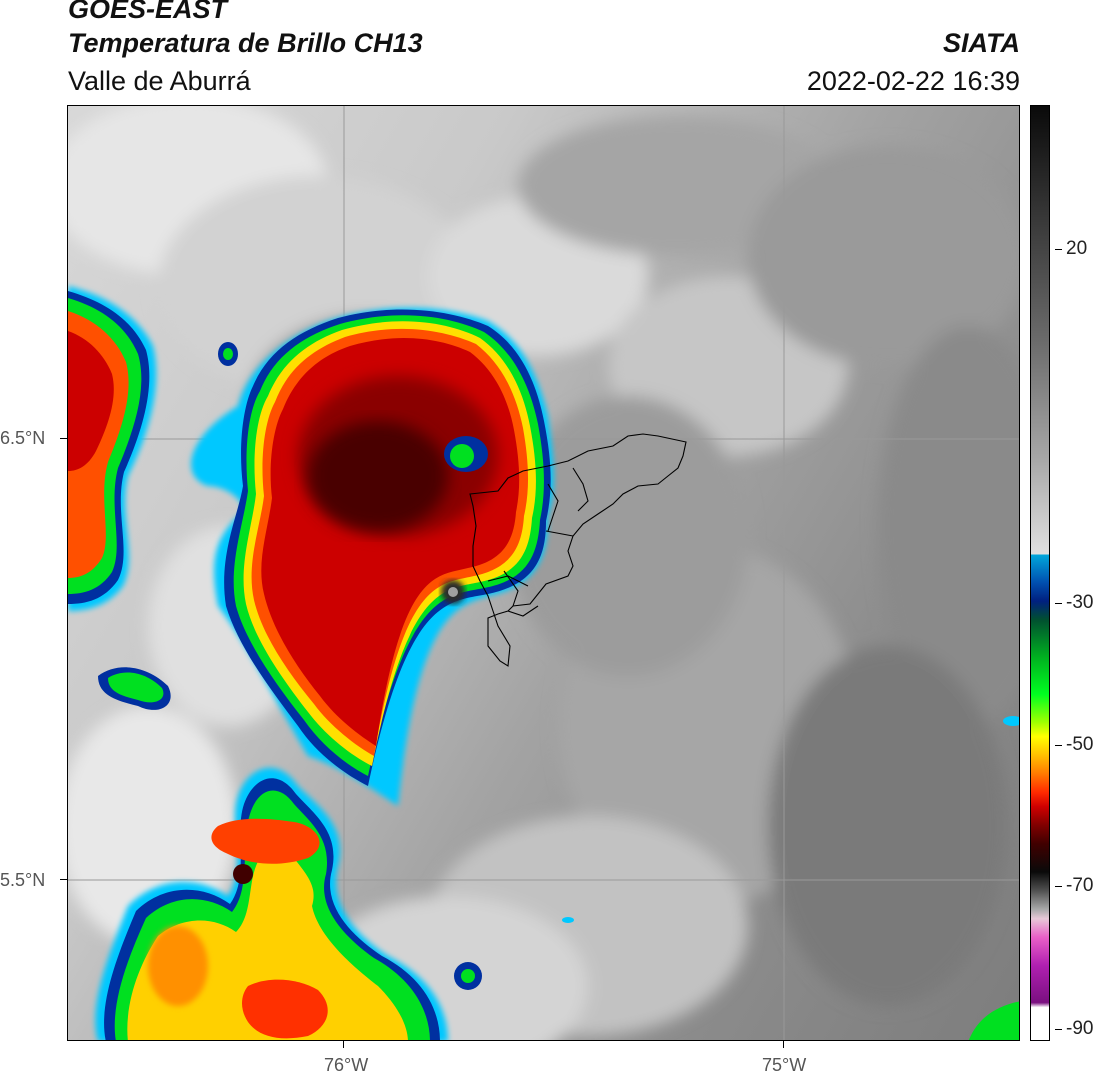 Image resolution: width=1094 pixels, height=1078 pixels. Describe the element at coordinates (112, 448) in the screenshot. I see `left-storm` at that location.